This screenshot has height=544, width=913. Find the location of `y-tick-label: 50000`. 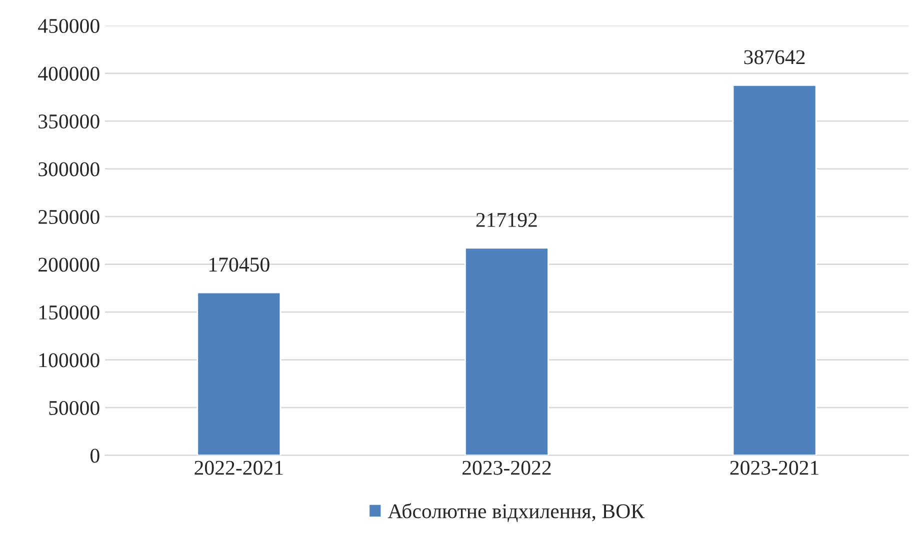

y-tick-label: 50000 is located at coordinates (74, 408).